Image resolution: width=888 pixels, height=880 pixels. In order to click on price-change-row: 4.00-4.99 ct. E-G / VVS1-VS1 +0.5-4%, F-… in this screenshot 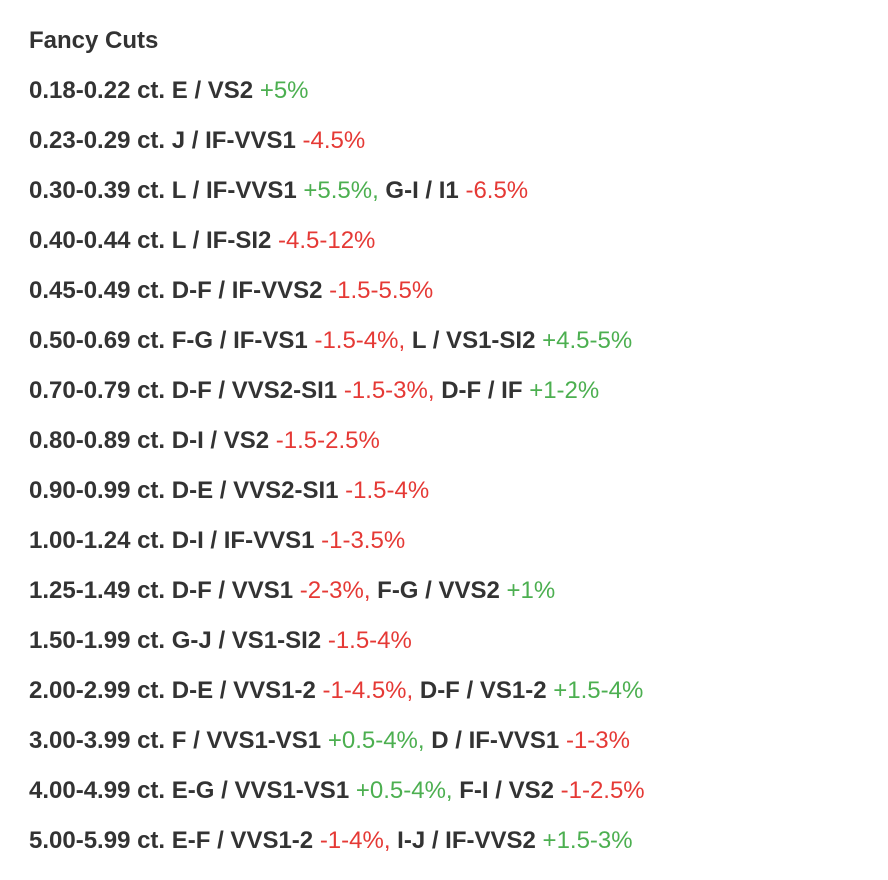, I will do `click(454, 791)`.